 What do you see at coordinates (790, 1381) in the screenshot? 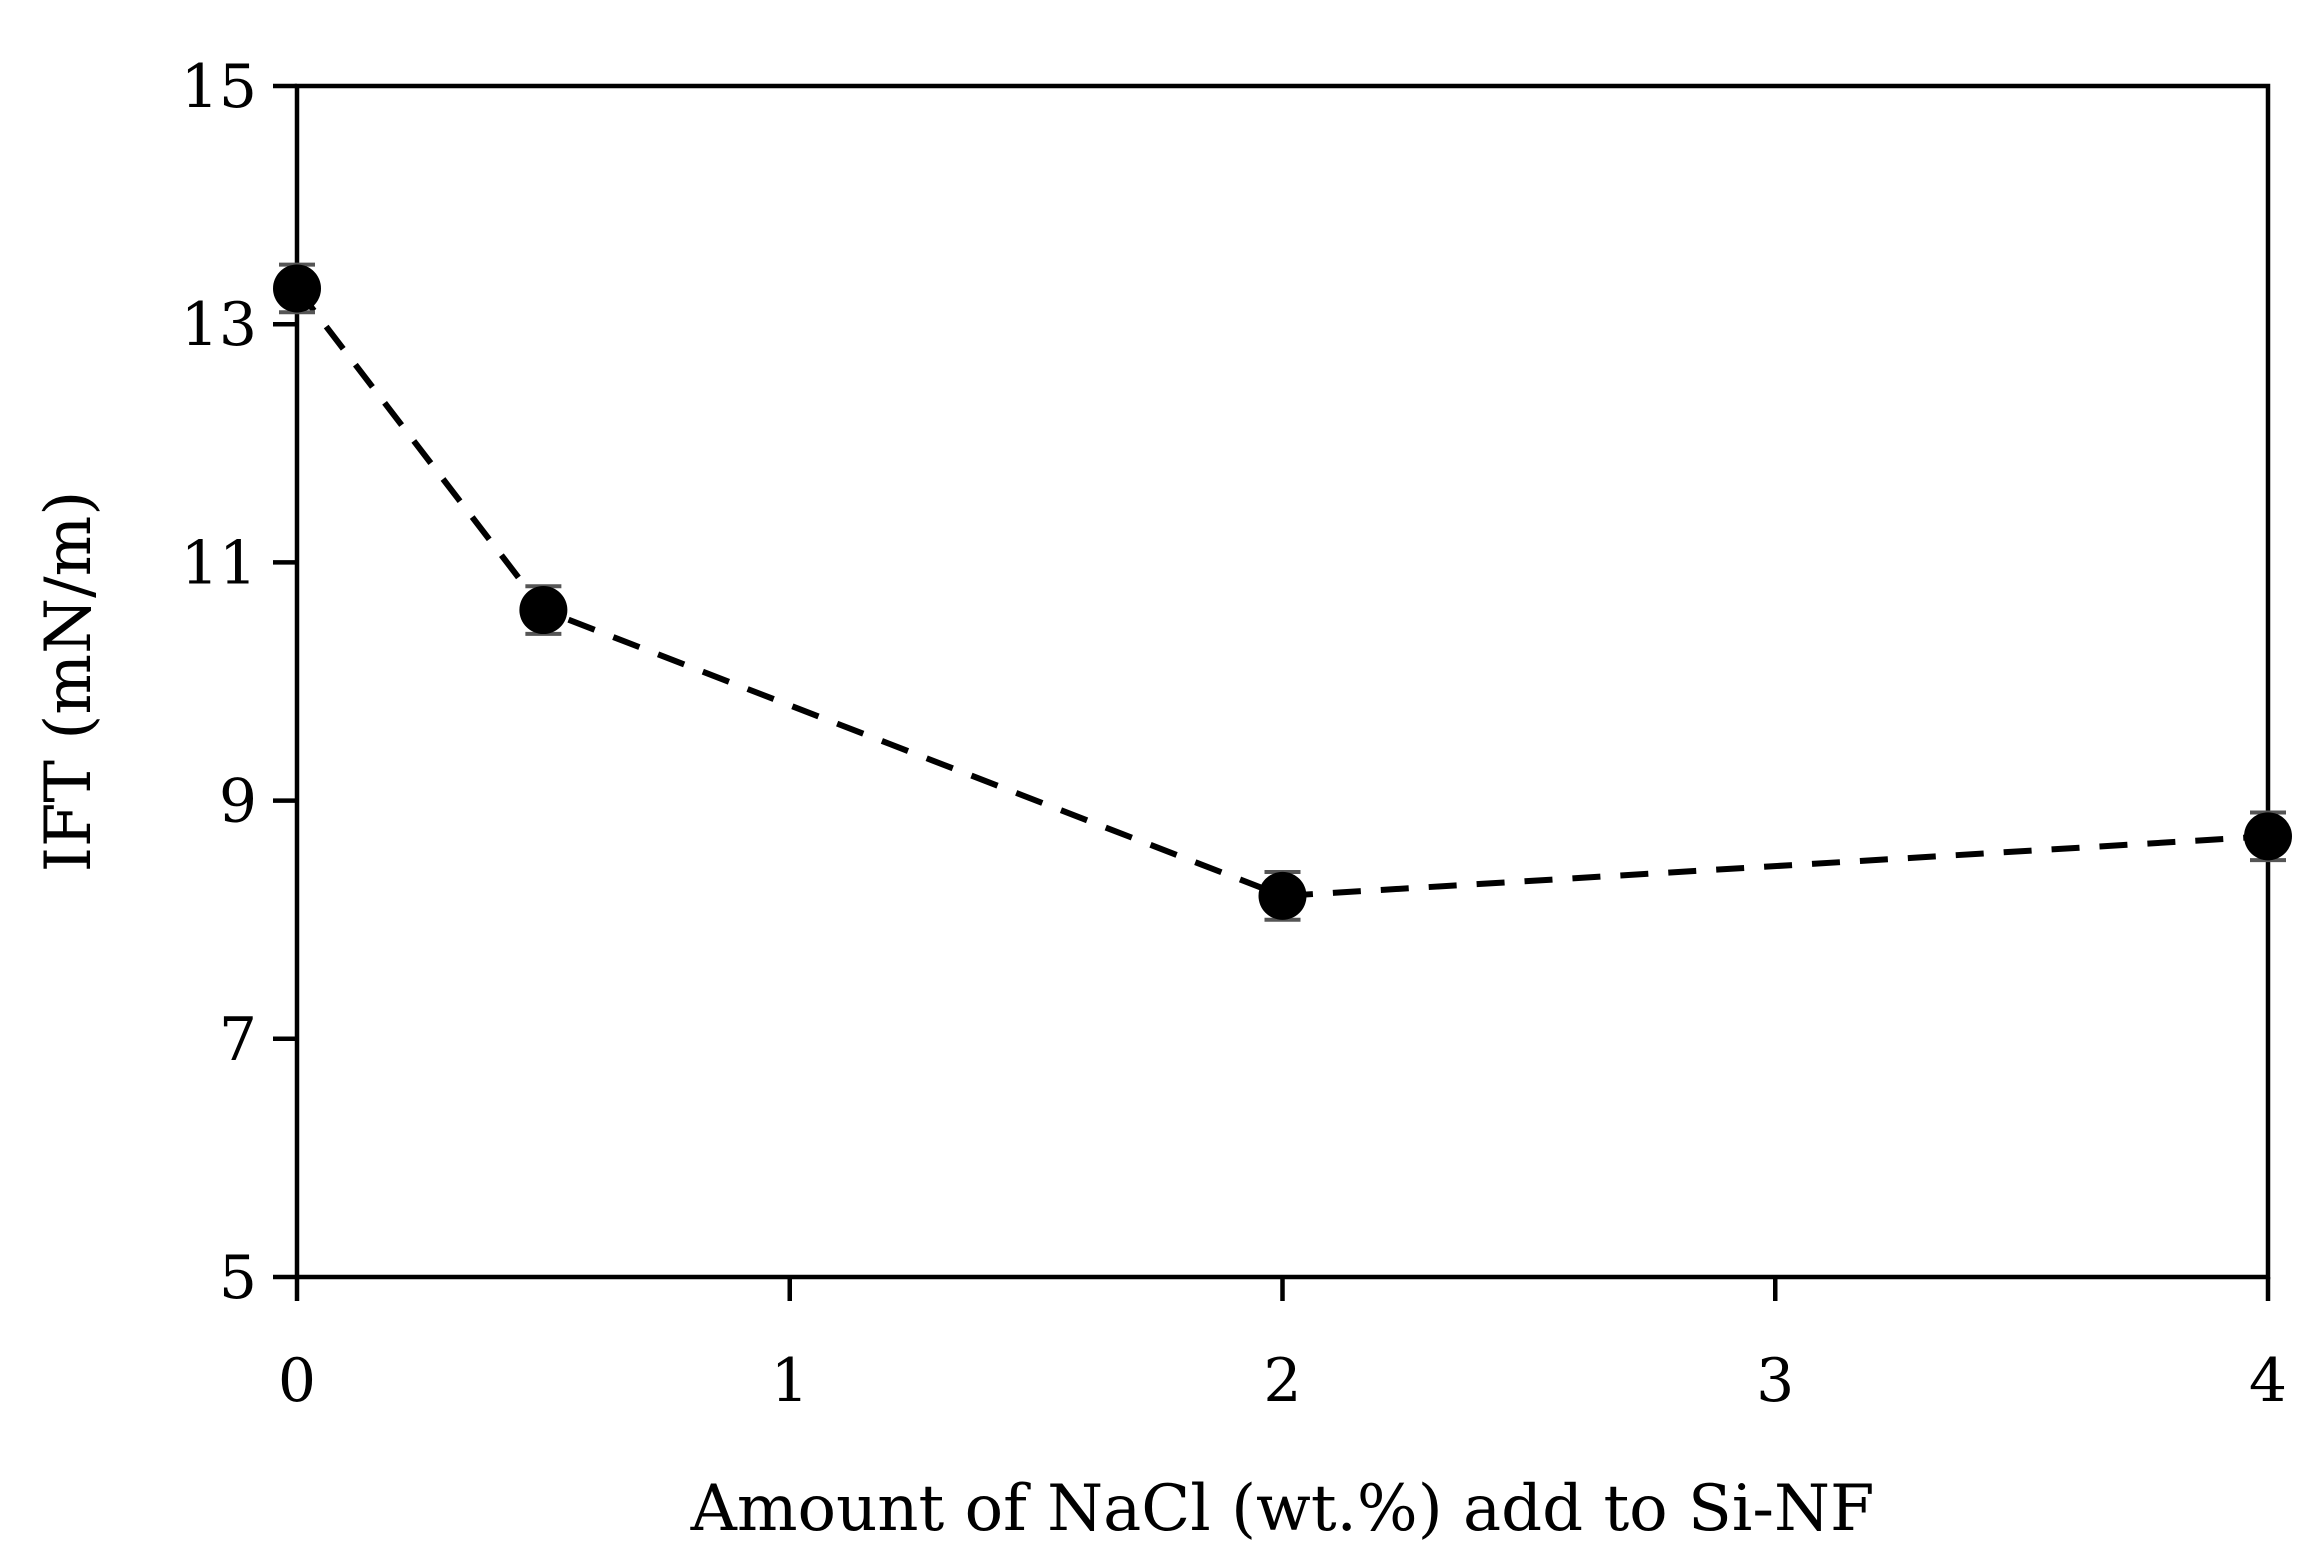
I see `x-tick-label: 1` at bounding box center [790, 1381].